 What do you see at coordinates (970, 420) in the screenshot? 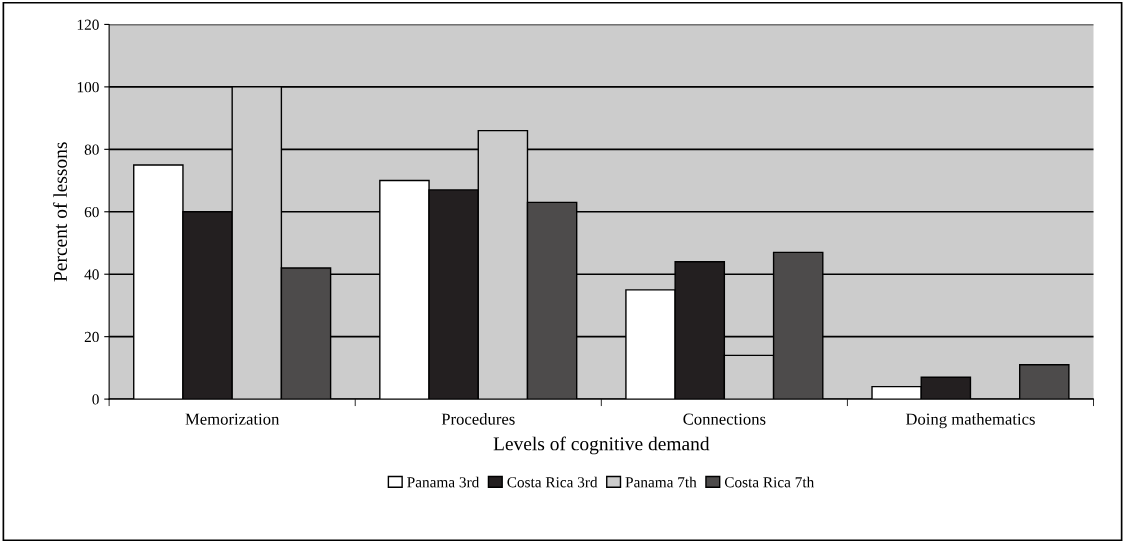
I see `x-tick-label: Doing mathematics` at bounding box center [970, 420].